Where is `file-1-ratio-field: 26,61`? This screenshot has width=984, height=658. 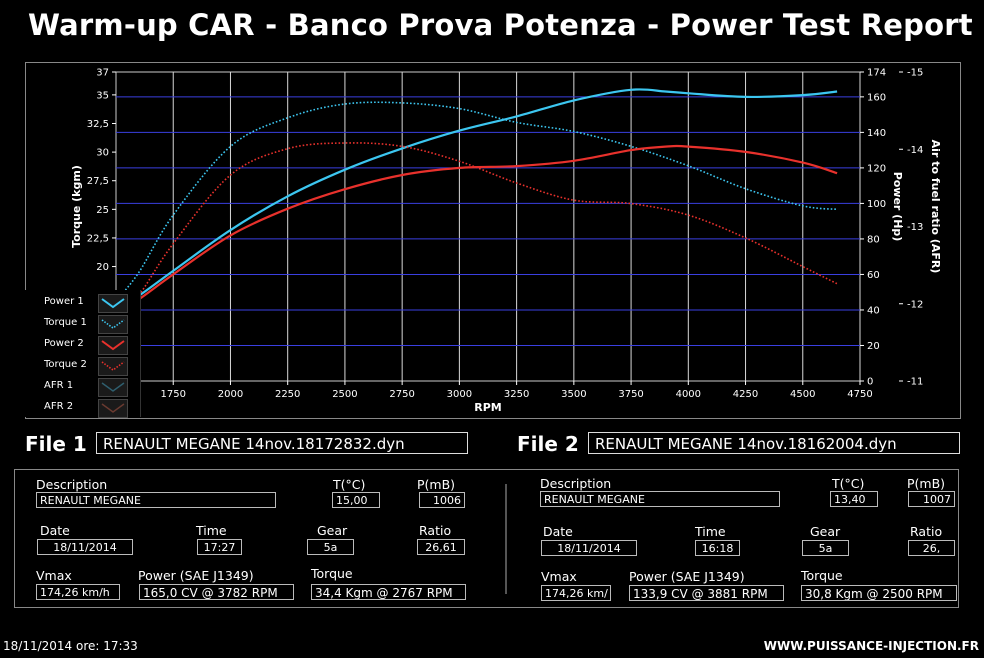
file-1-ratio-field: 26,61 is located at coordinates (441, 547).